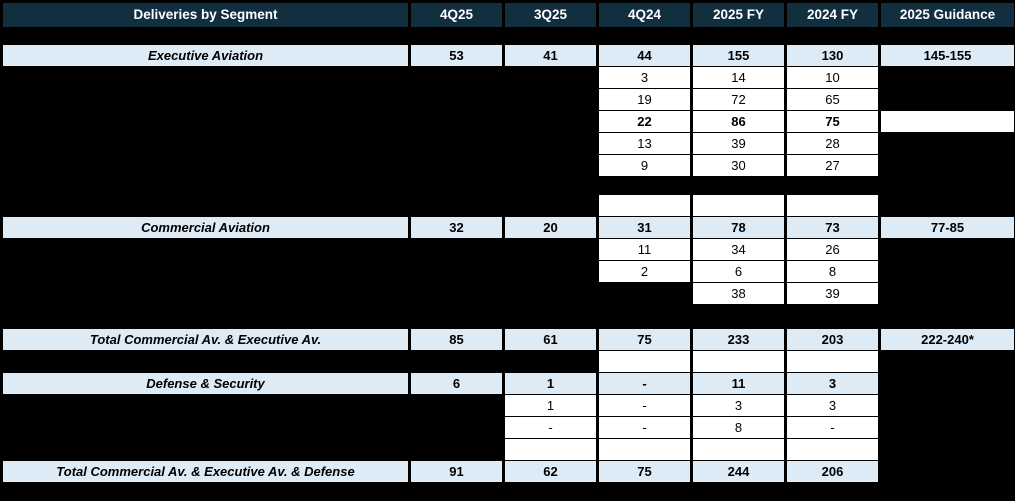 The width and height of the screenshot is (1015, 501). What do you see at coordinates (832, 165) in the screenshot?
I see `value-2024fy: 27` at bounding box center [832, 165].